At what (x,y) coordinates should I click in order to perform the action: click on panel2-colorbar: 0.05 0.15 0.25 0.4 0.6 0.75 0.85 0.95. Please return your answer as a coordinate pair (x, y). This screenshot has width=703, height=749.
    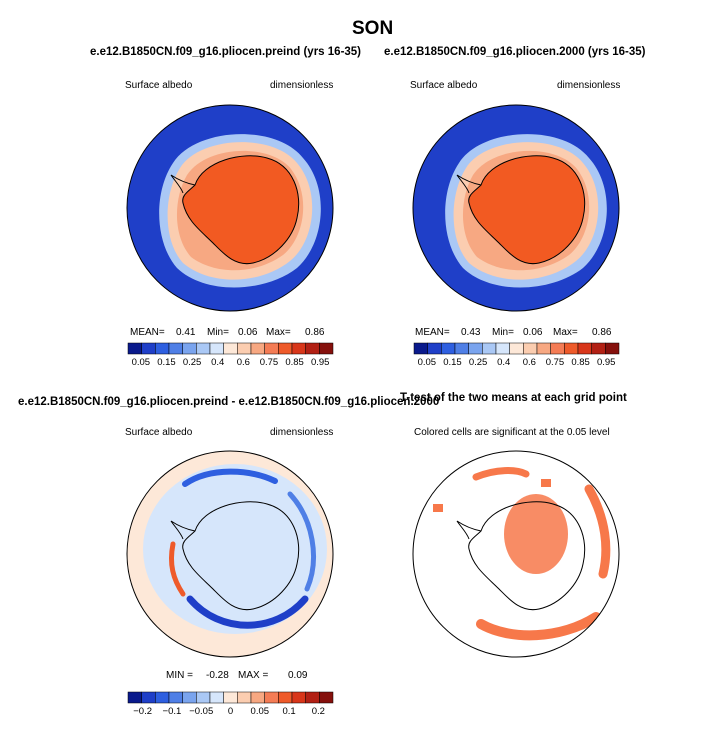
    Looking at the image, I should click on (516, 355).